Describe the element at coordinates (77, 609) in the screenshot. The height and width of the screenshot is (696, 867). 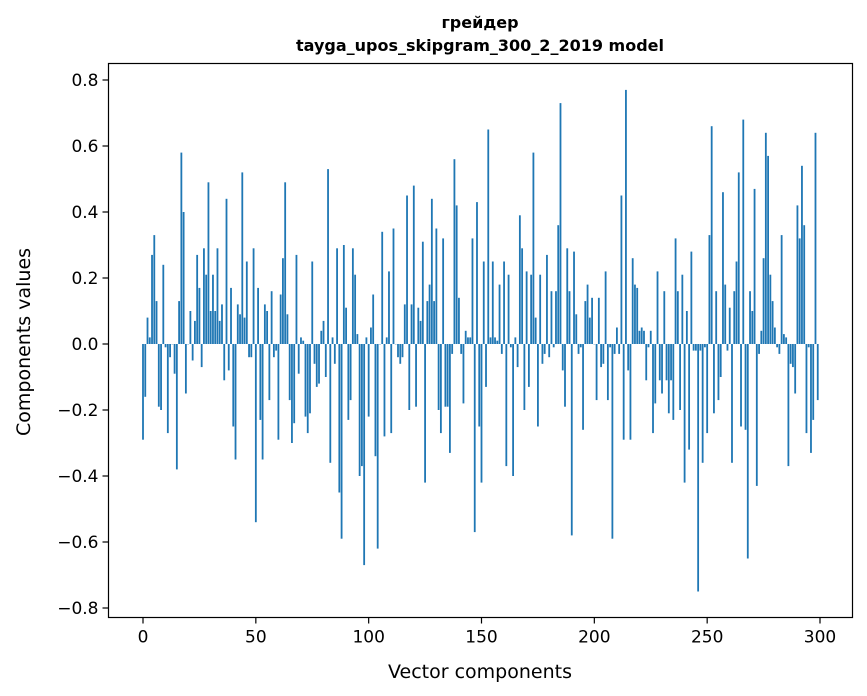
I see `y-tick-label: −0.8` at that location.